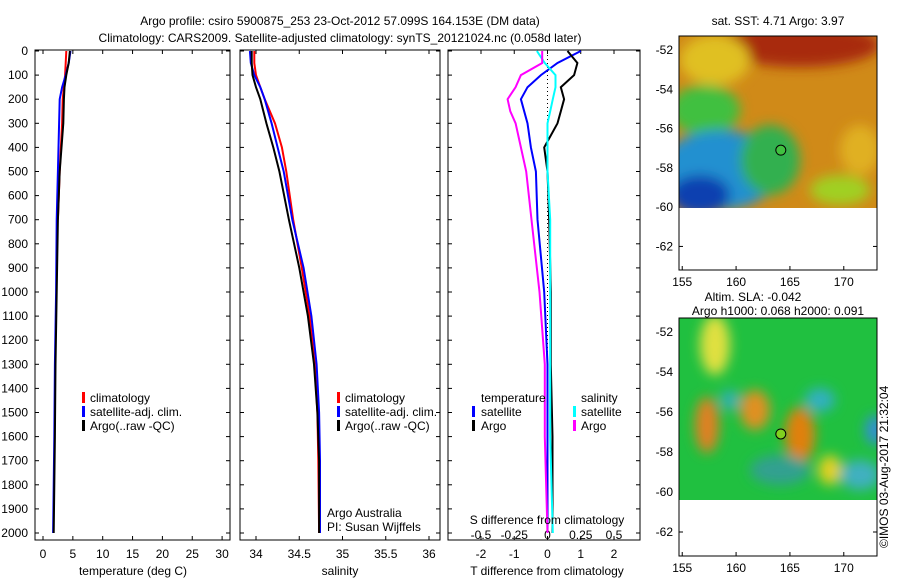 This screenshot has height=580, width=900. What do you see at coordinates (18, 268) in the screenshot?
I see `depth-tick-label: 900` at bounding box center [18, 268].